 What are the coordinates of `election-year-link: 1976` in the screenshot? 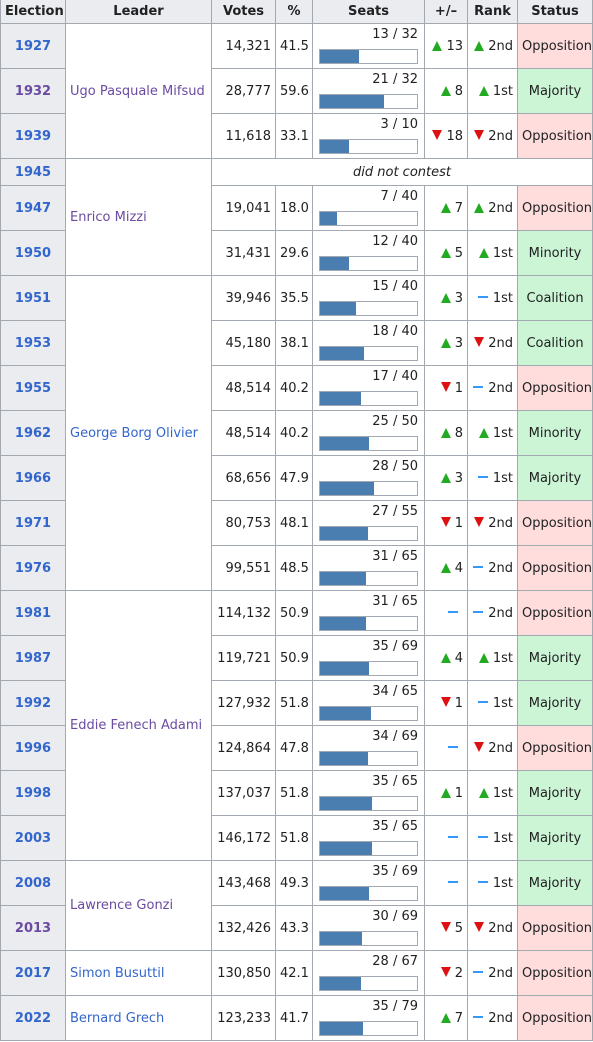 It's located at (33, 568).